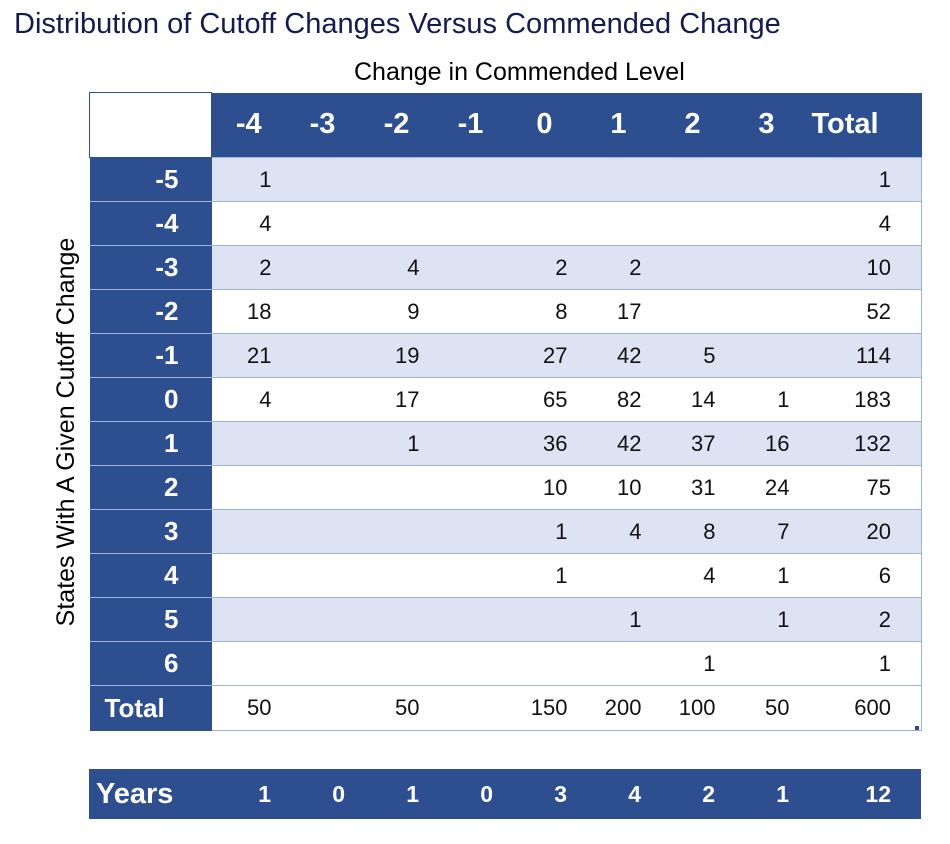  Describe the element at coordinates (544, 125) in the screenshot. I see `column-header: 0` at that location.